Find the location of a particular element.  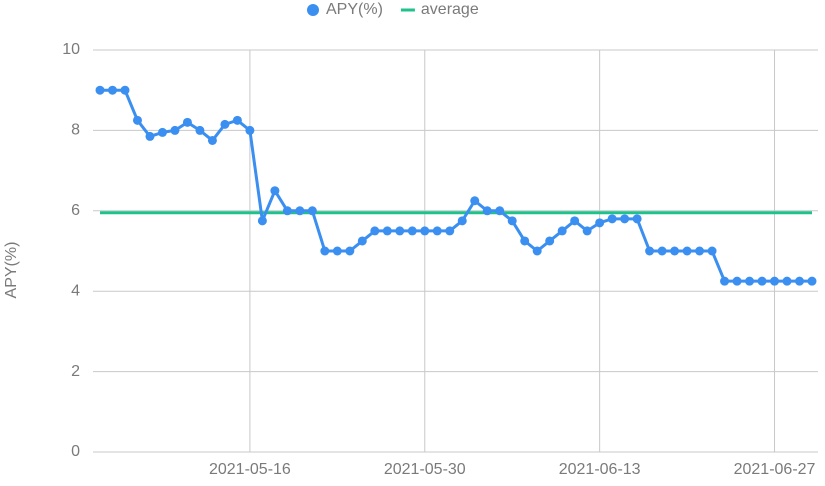

x-tick-label: 2021-05-16 is located at coordinates (250, 469).